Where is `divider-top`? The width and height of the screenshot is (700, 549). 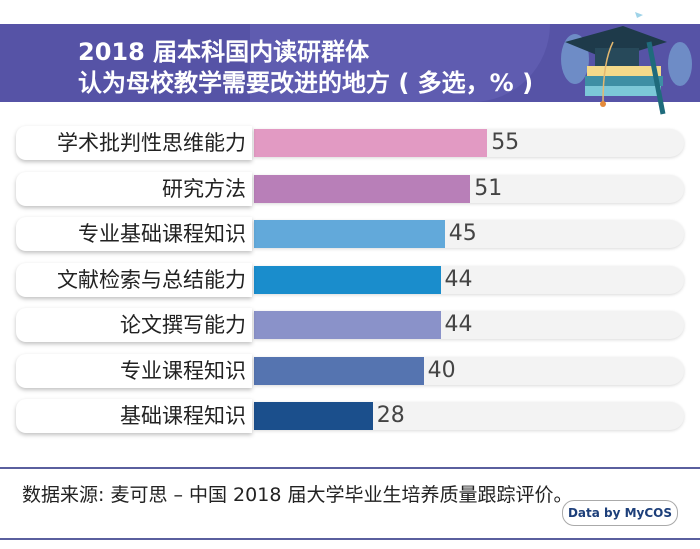
divider-top is located at coordinates (350, 468).